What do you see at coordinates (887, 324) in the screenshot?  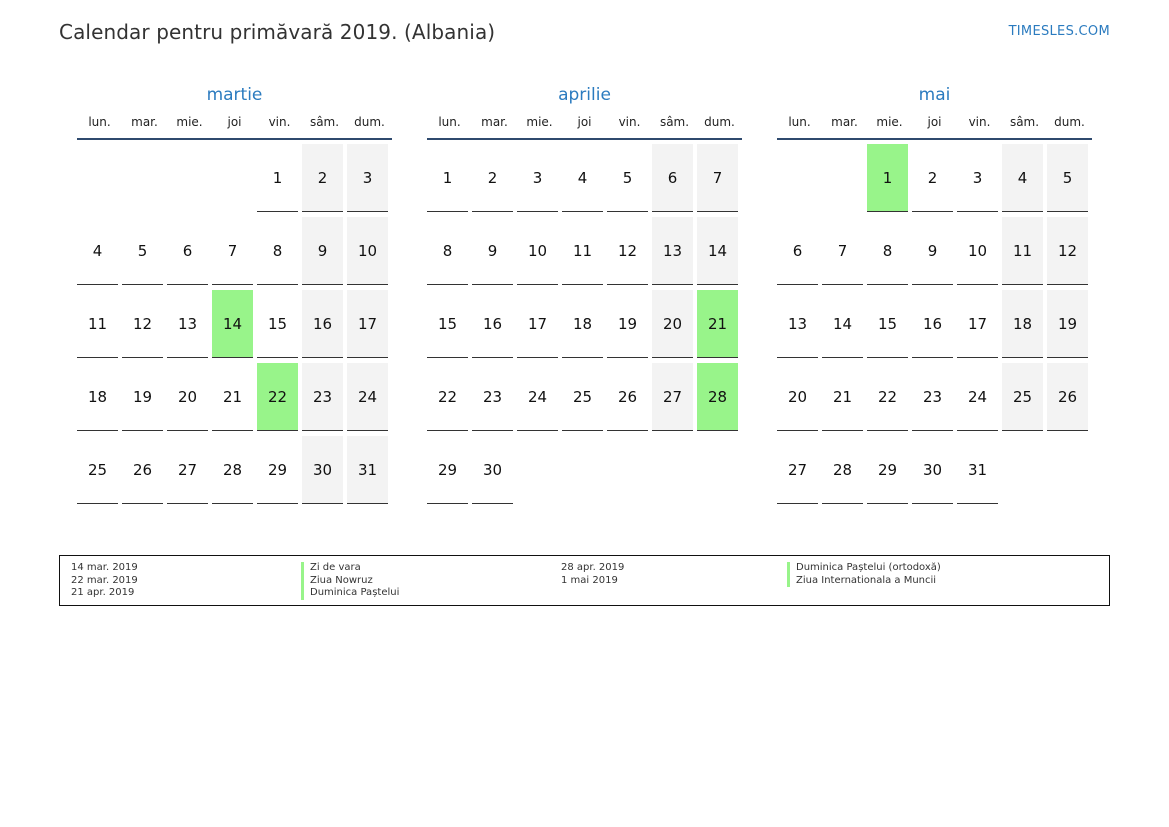 I see `day-number: 15` at bounding box center [887, 324].